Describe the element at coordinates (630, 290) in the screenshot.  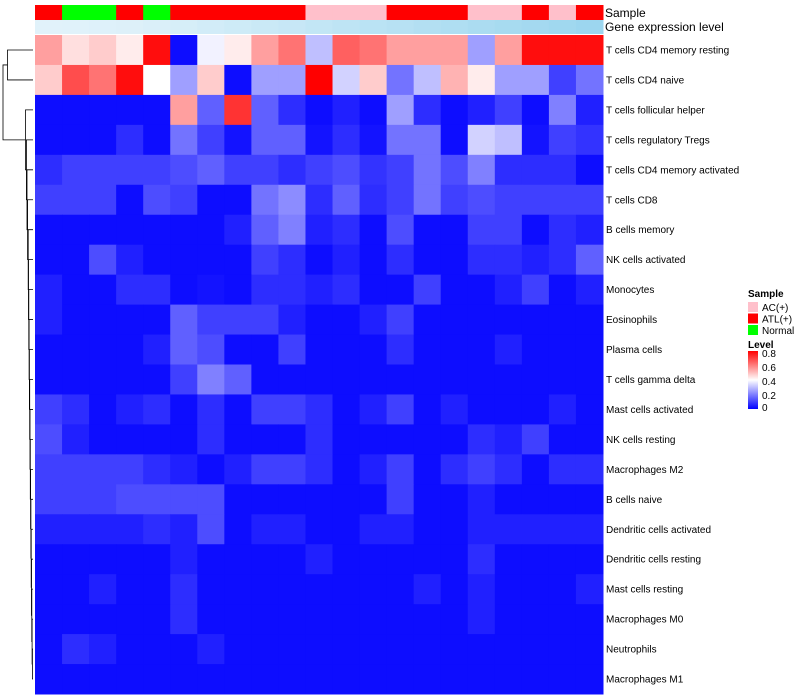
I see `row-label: Monocytes` at that location.